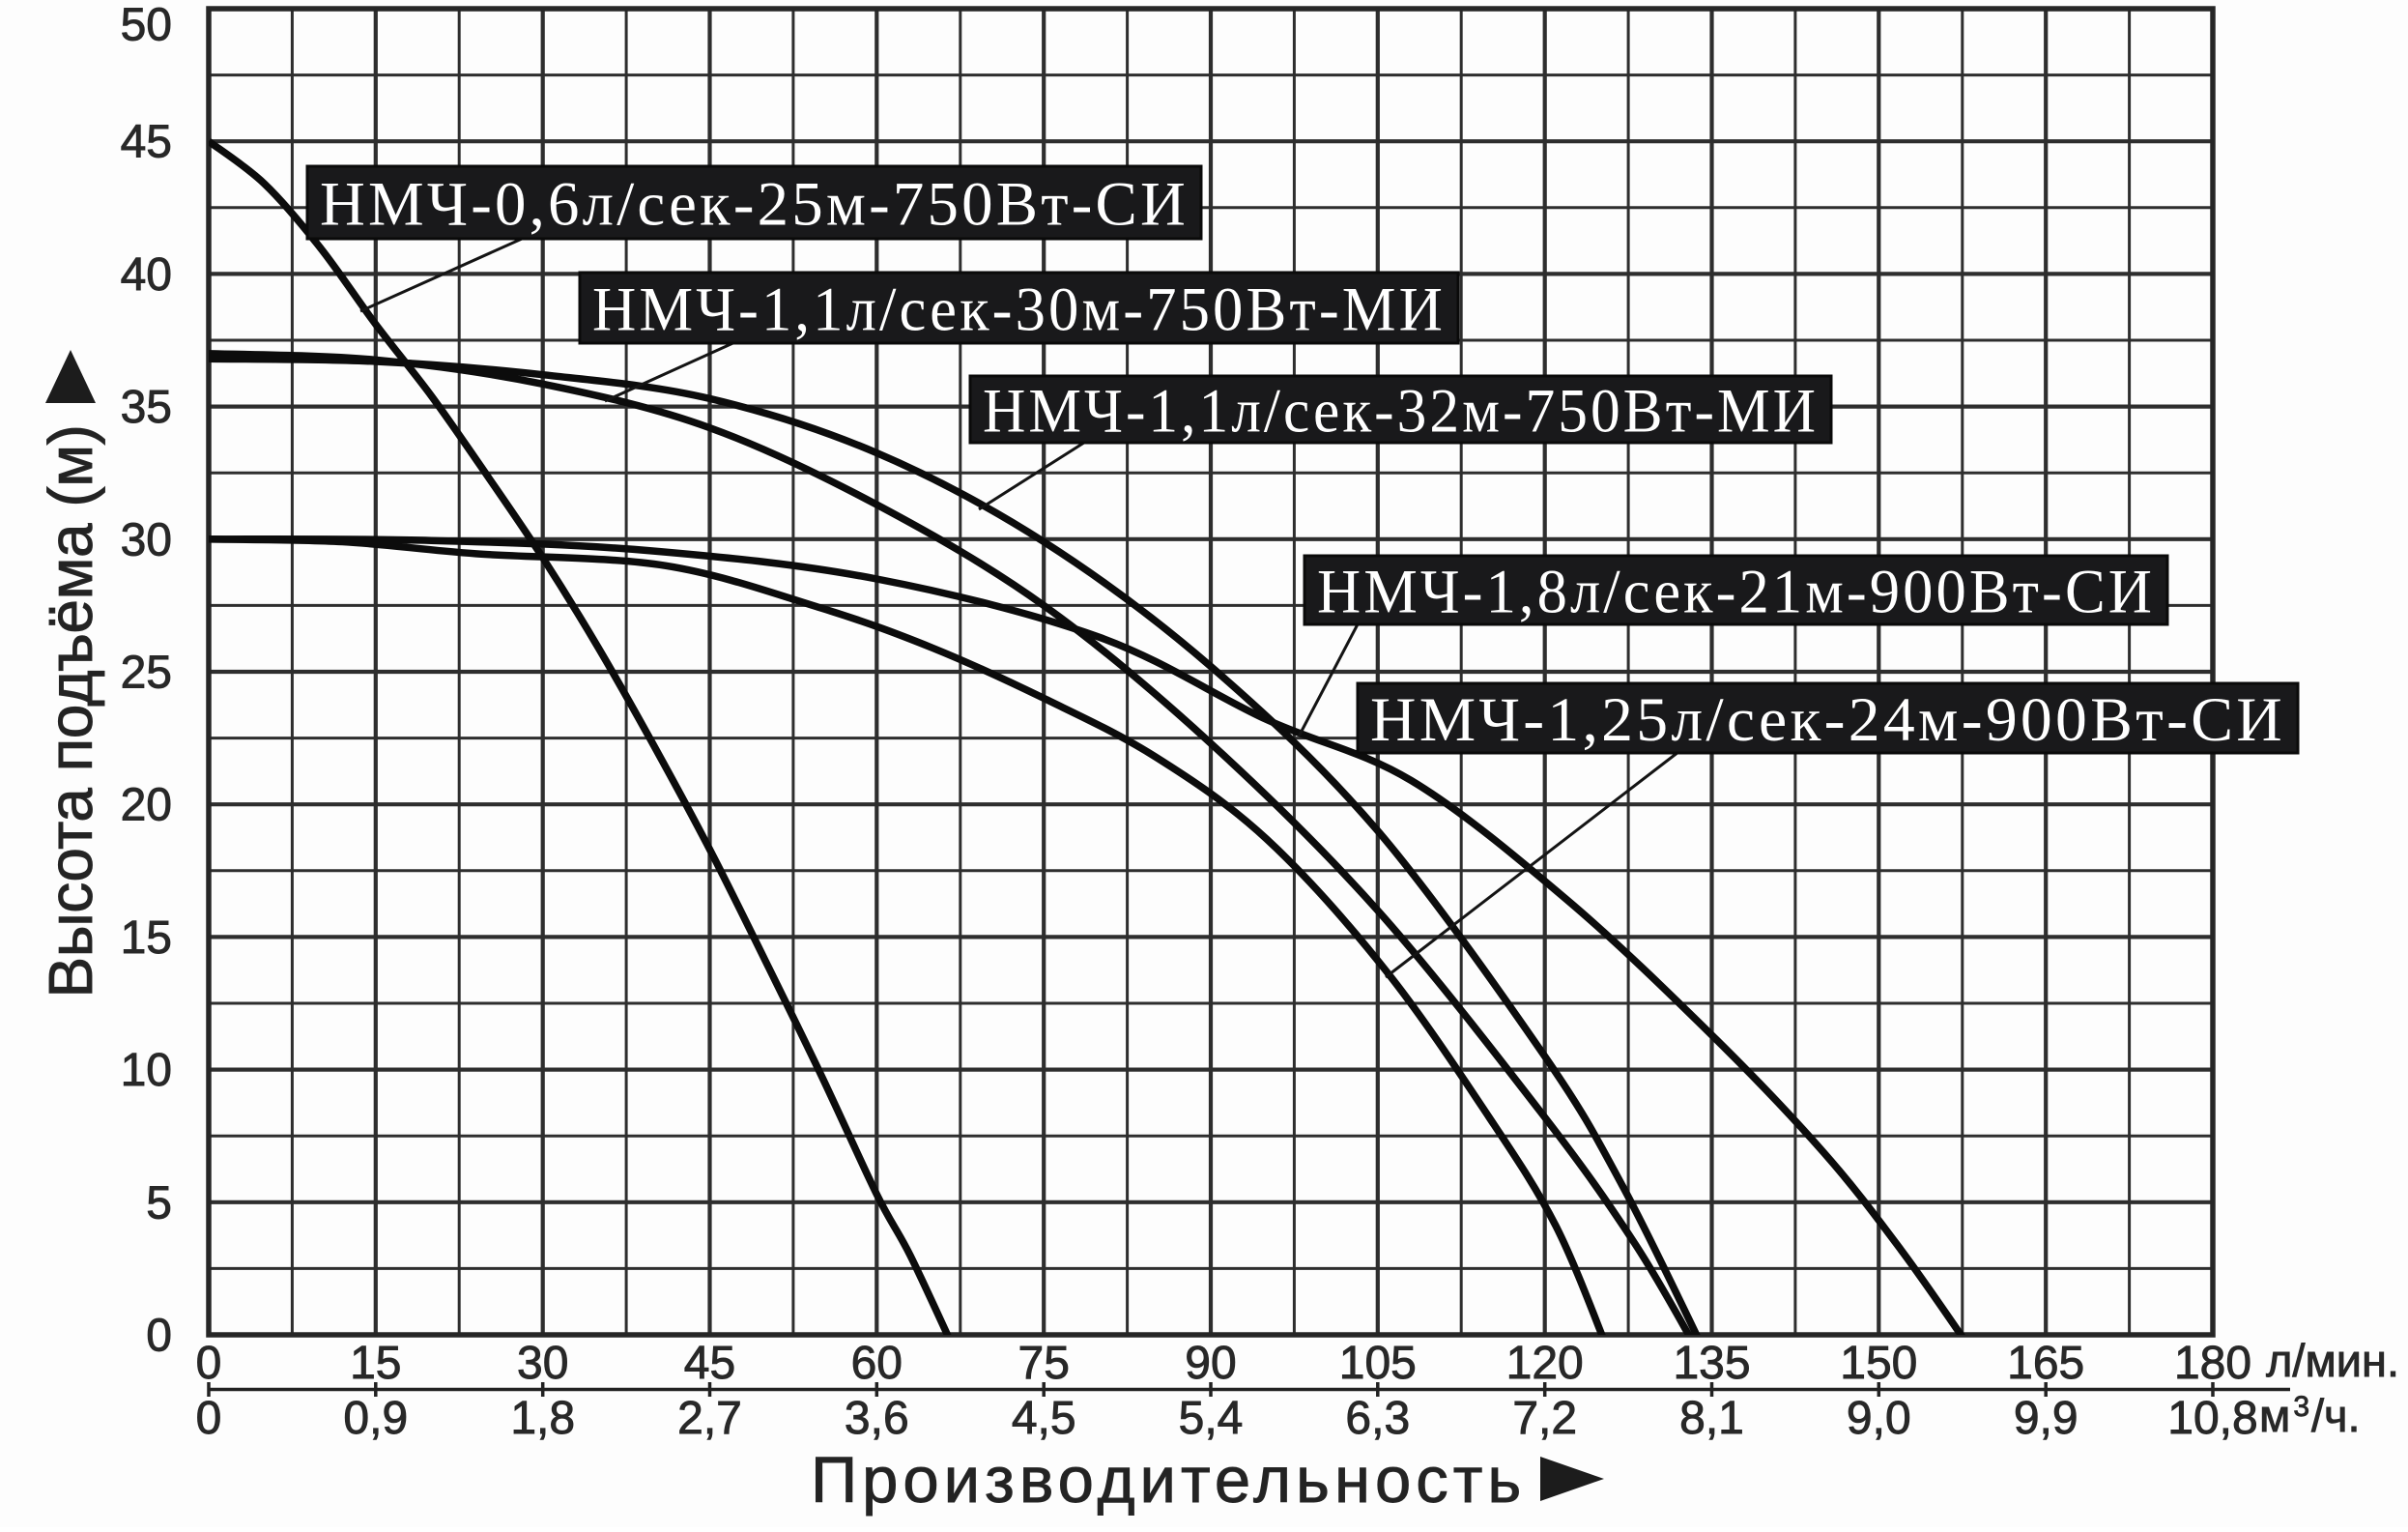 Image resolution: width=2408 pixels, height=1532 pixels. Describe the element at coordinates (1378, 1418) in the screenshot. I see `svg-text: 6,3` at that location.